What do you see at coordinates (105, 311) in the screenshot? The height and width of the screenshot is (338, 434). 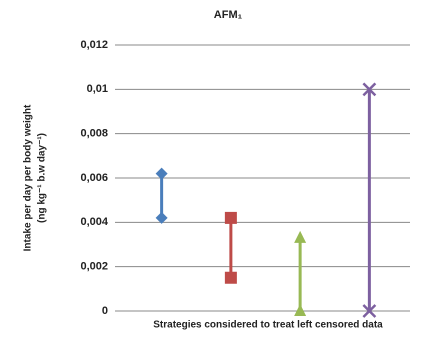 I see `y-tick-label: 0` at bounding box center [105, 311].